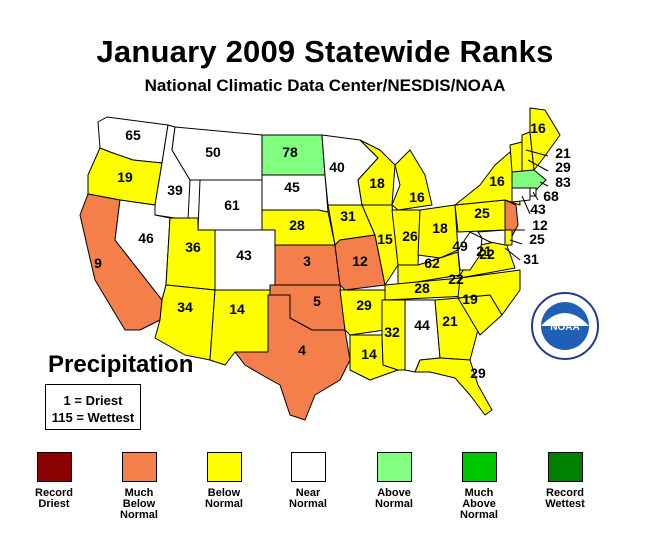 The height and width of the screenshot is (534, 650). What do you see at coordinates (508, 237) in the screenshot?
I see `state-DE` at bounding box center [508, 237].